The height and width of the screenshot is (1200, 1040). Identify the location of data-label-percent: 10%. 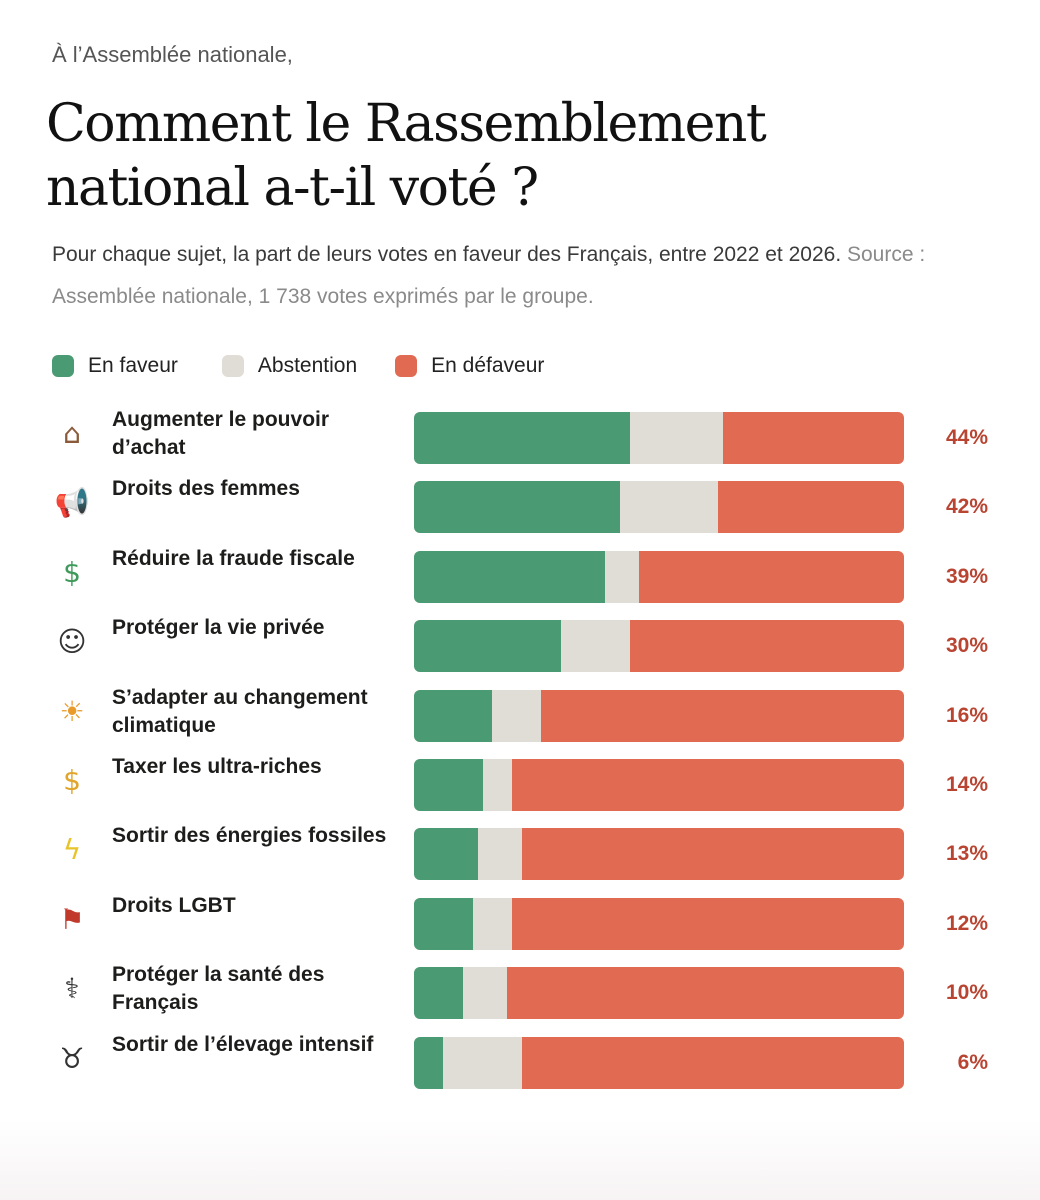
(966, 993).